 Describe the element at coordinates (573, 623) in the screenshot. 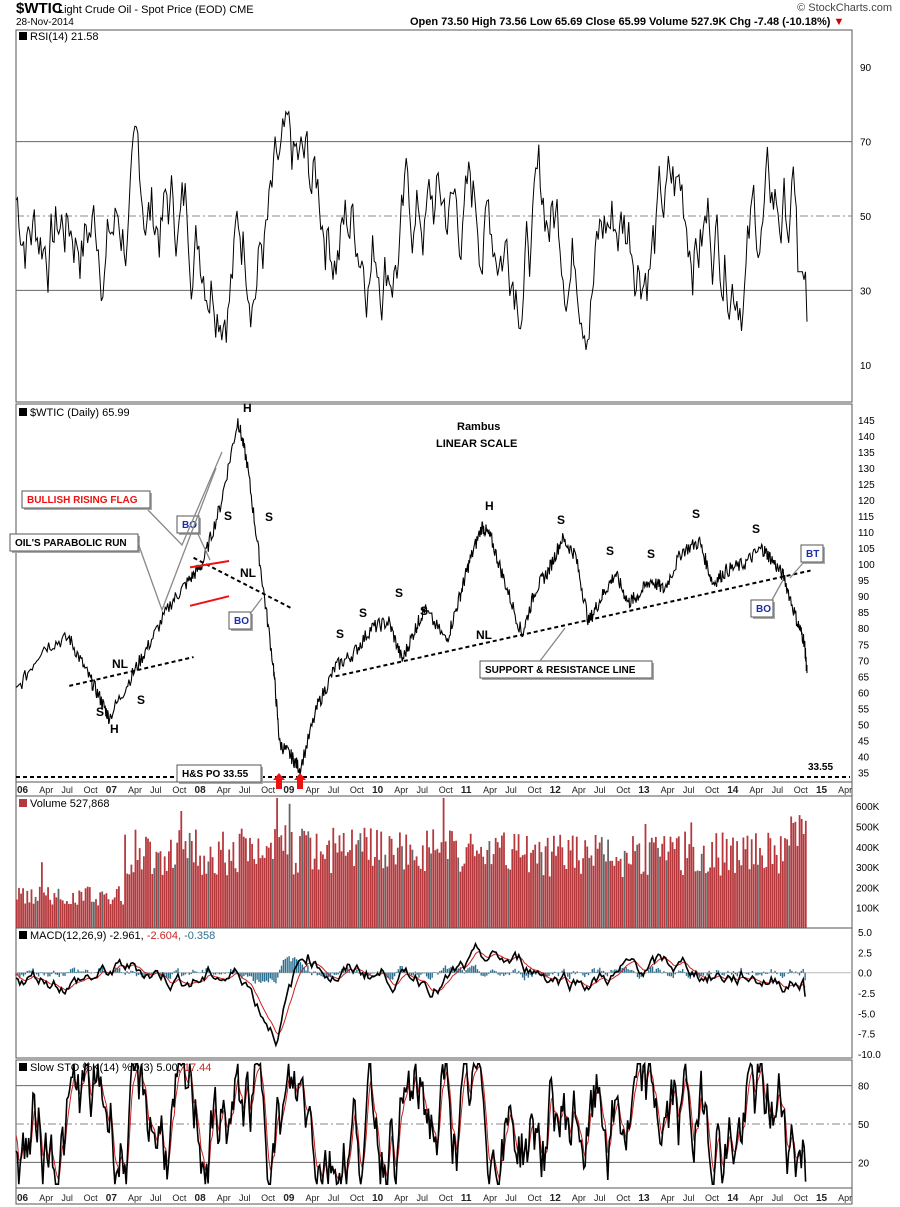

I see `support-resistance-line` at that location.